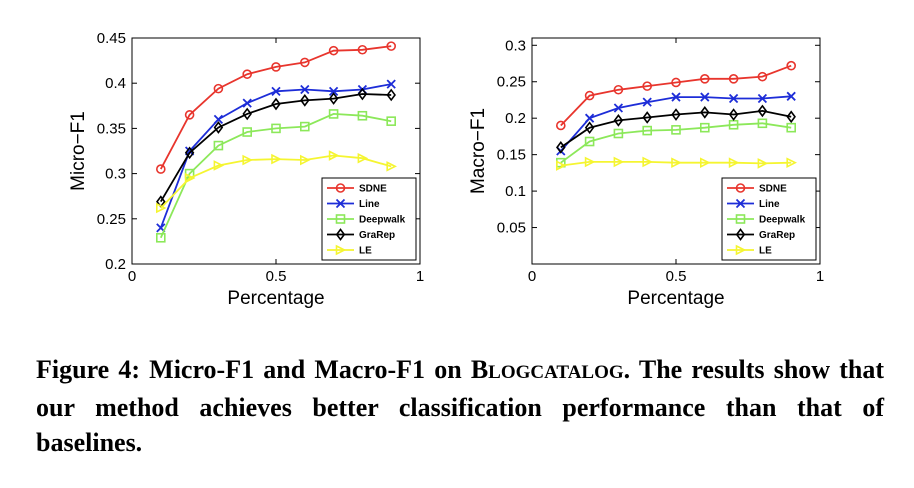 The width and height of the screenshot is (914, 488). I want to click on y-tick-label: 0.25, so click(511, 82).